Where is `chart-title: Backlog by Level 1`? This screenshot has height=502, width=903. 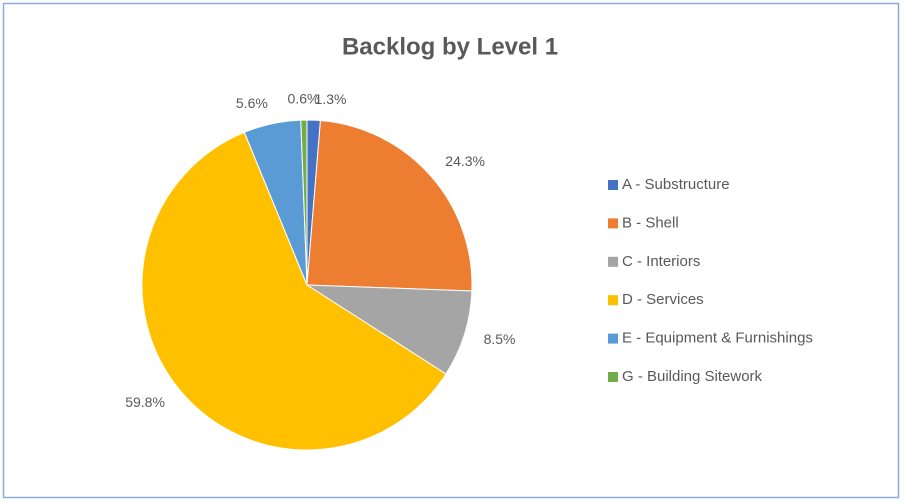 chart-title: Backlog by Level 1 is located at coordinates (450, 46).